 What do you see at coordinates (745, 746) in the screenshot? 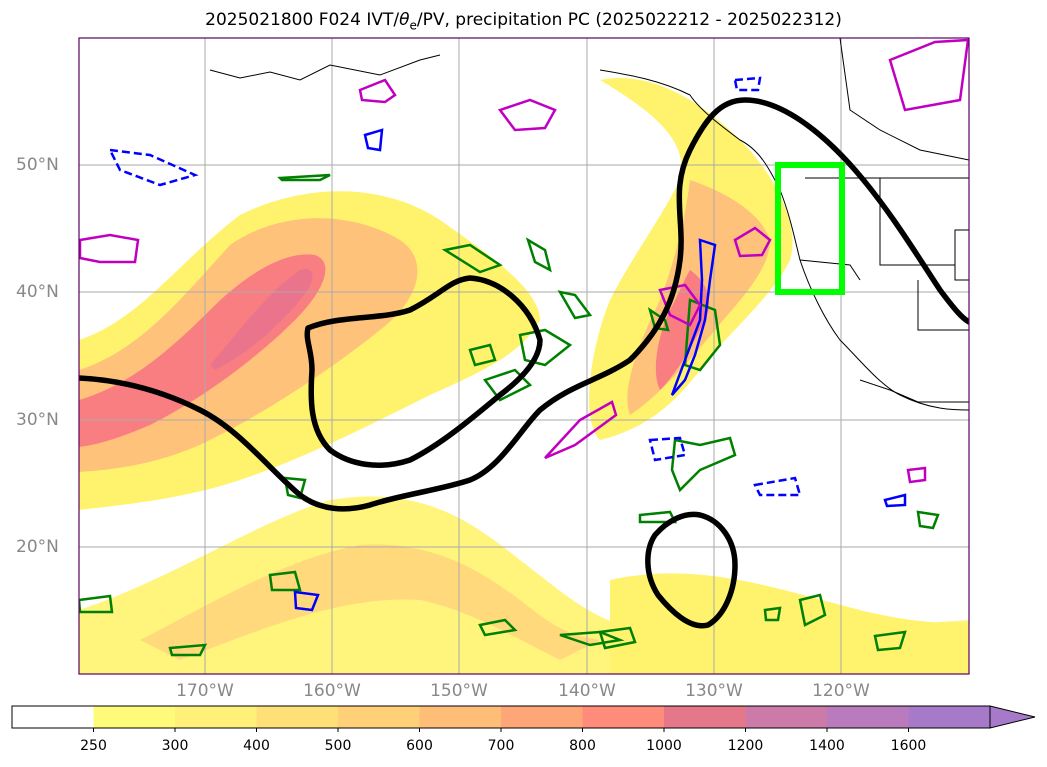
I see `colorbar-tick-label: 1200` at bounding box center [745, 746].